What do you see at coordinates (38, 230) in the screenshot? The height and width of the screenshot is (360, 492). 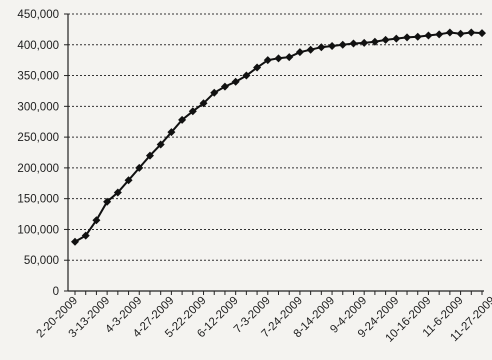 I see `y-tick-label: 100,000` at bounding box center [38, 230].